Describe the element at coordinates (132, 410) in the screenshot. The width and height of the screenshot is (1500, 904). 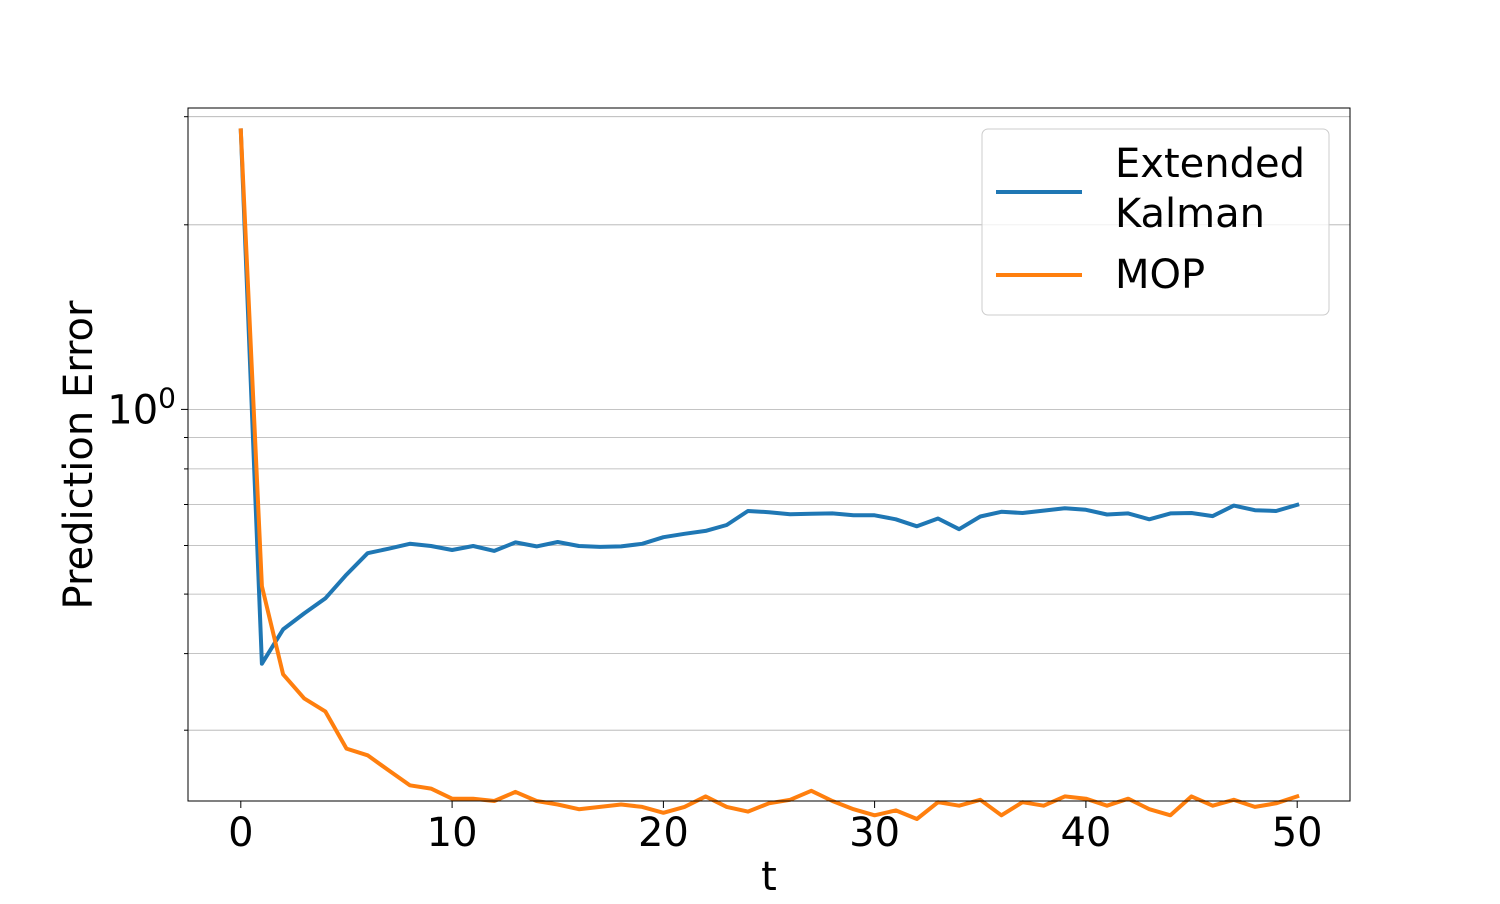
I see `y-tick-label-base: 10` at that location.